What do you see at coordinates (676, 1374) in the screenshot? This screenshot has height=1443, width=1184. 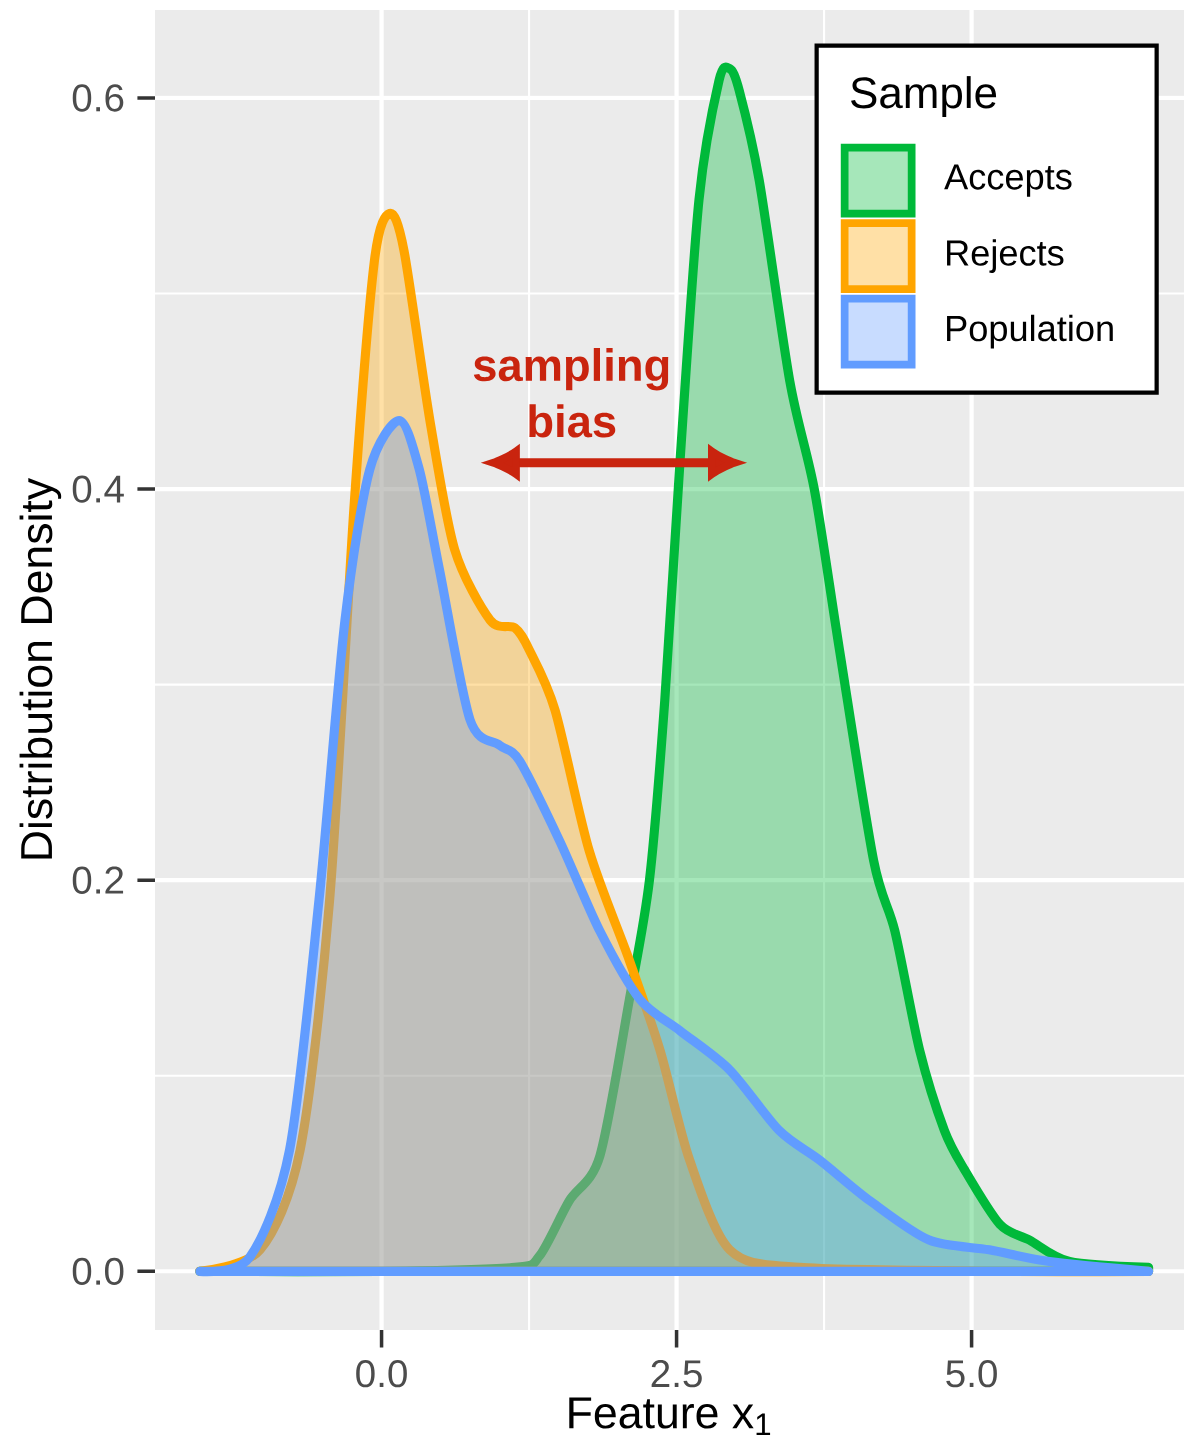 I see `x-tick-label: 2.5` at bounding box center [676, 1374].